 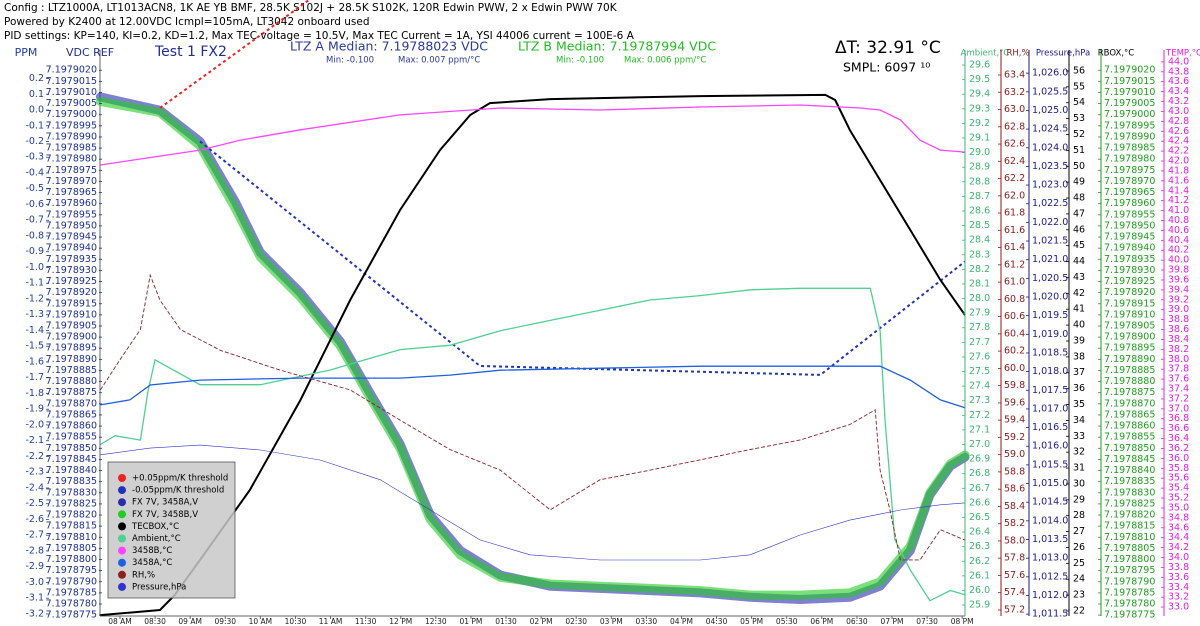 I want to click on y-tick-label: 37.2, so click(x=1178, y=398).